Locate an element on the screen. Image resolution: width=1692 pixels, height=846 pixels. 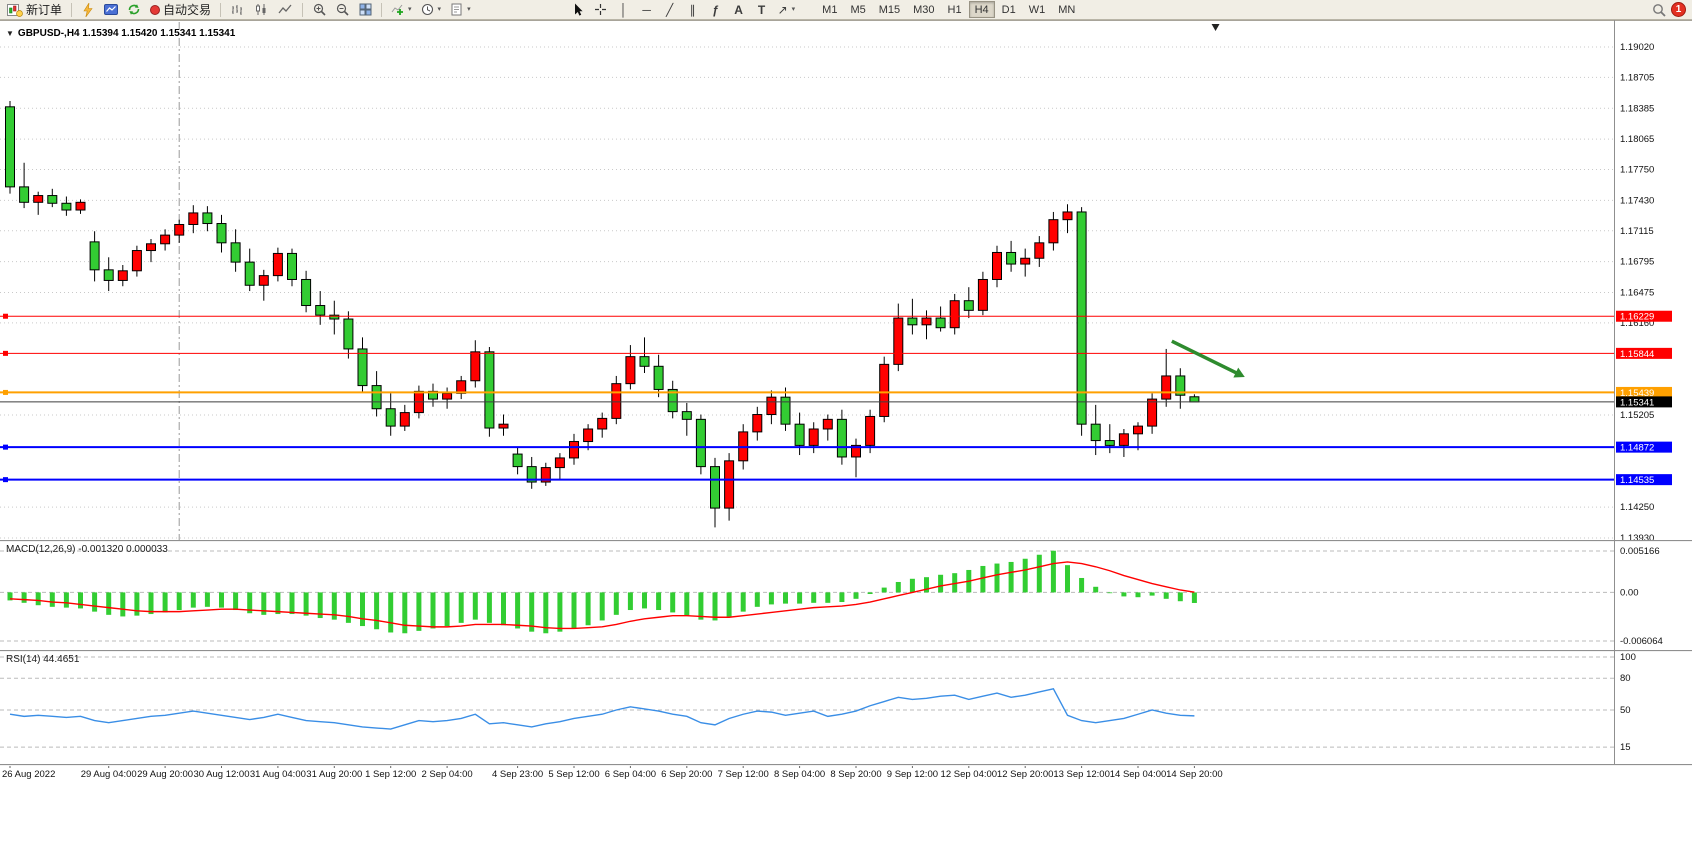
clock-icon is located at coordinates (427, 9).